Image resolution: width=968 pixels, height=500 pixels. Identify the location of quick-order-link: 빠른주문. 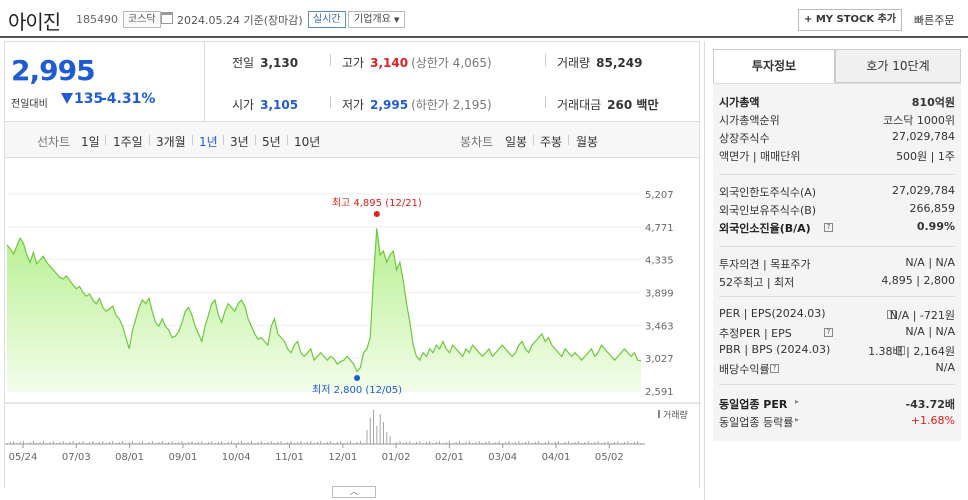
(934, 20).